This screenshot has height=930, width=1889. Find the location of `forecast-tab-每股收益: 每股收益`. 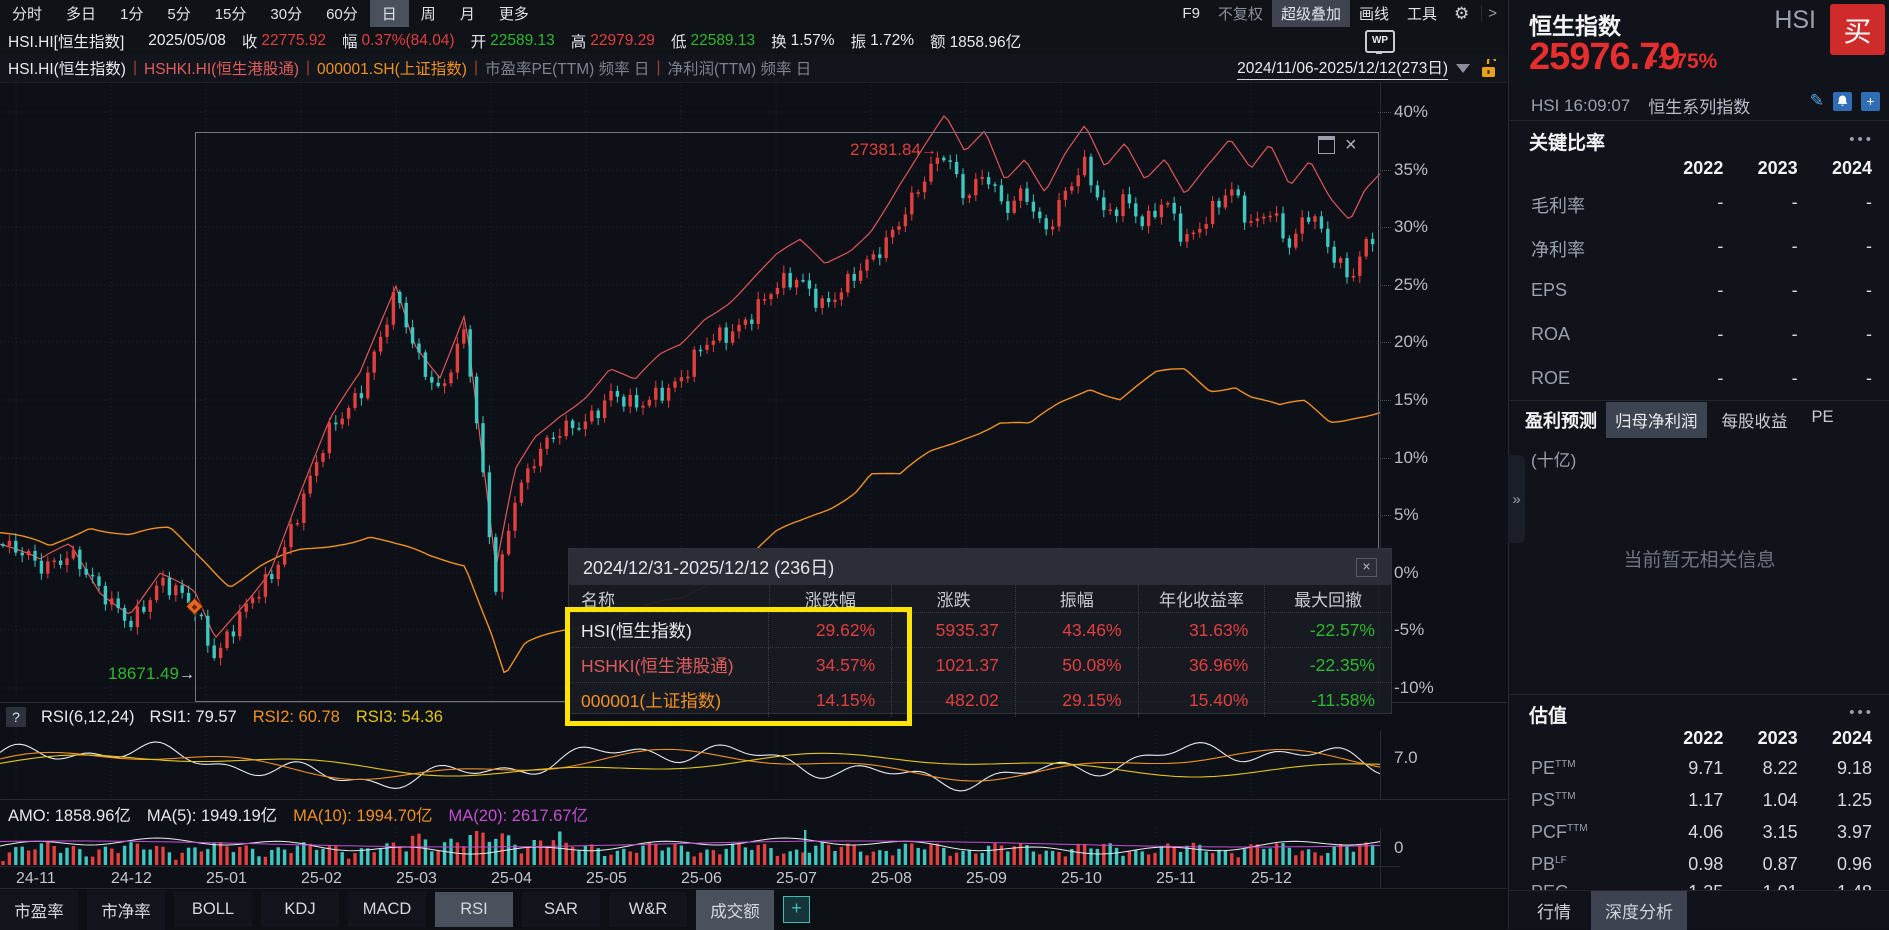

forecast-tab-每股收益: 每股收益 is located at coordinates (1754, 421).